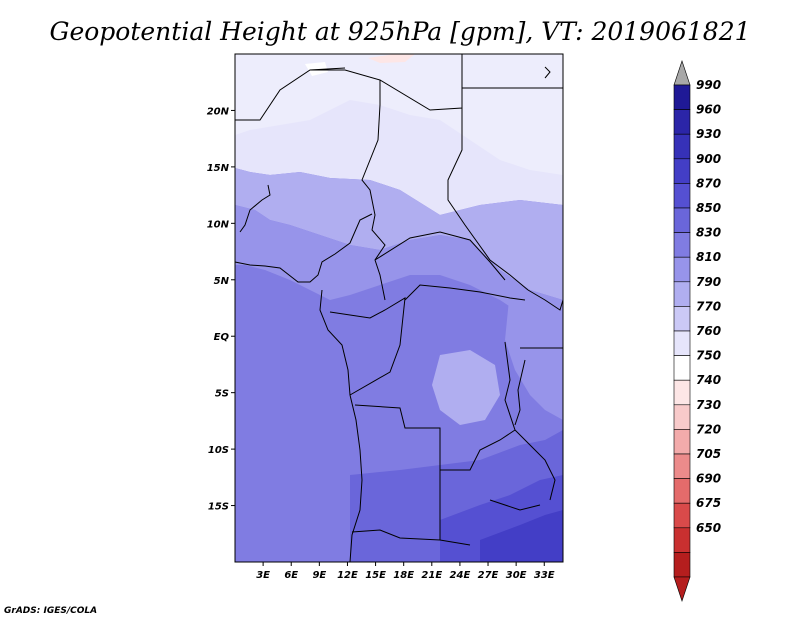 This screenshot has width=800, height=618. I want to click on fill-region-savanna, so click(399, 267).